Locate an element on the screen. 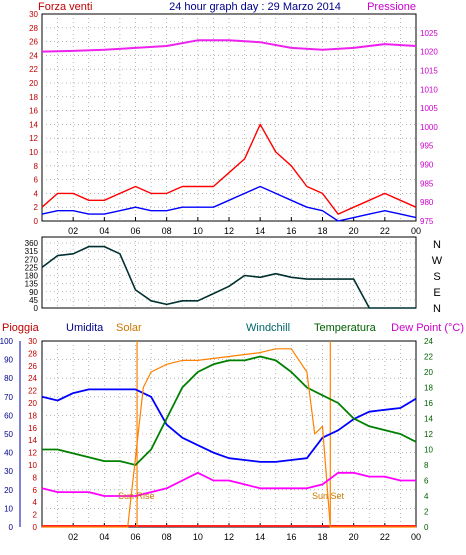 The image size is (466, 555). left-tick-label: 30 is located at coordinates (33, 14).